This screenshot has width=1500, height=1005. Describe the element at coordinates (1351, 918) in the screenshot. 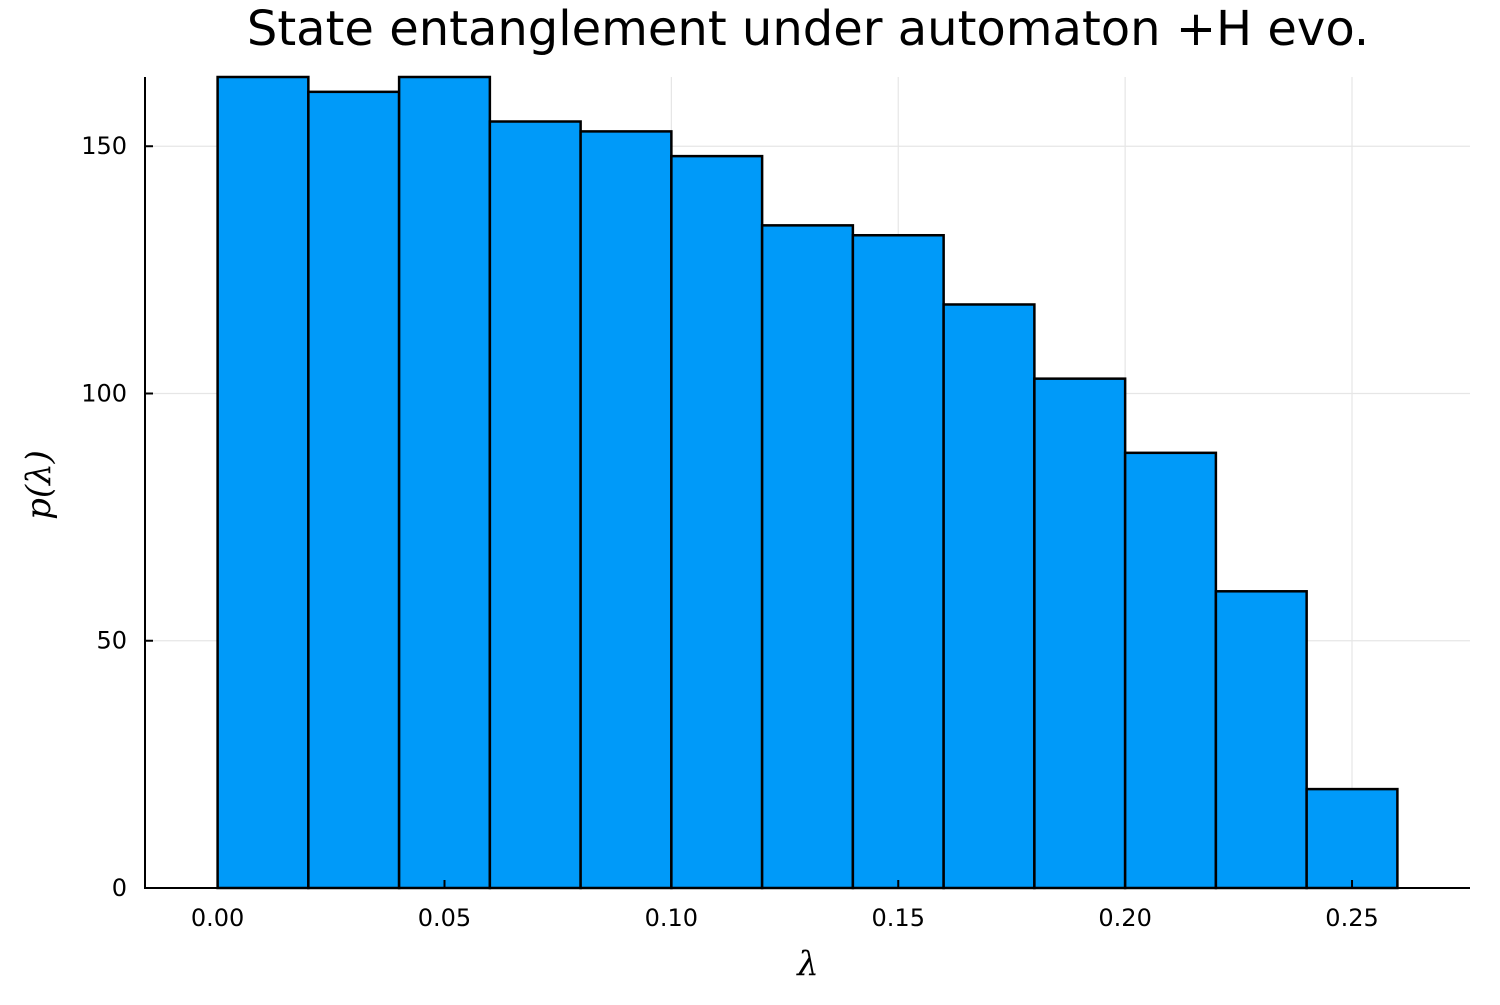

I see `x-tick-label: 0.25` at that location.